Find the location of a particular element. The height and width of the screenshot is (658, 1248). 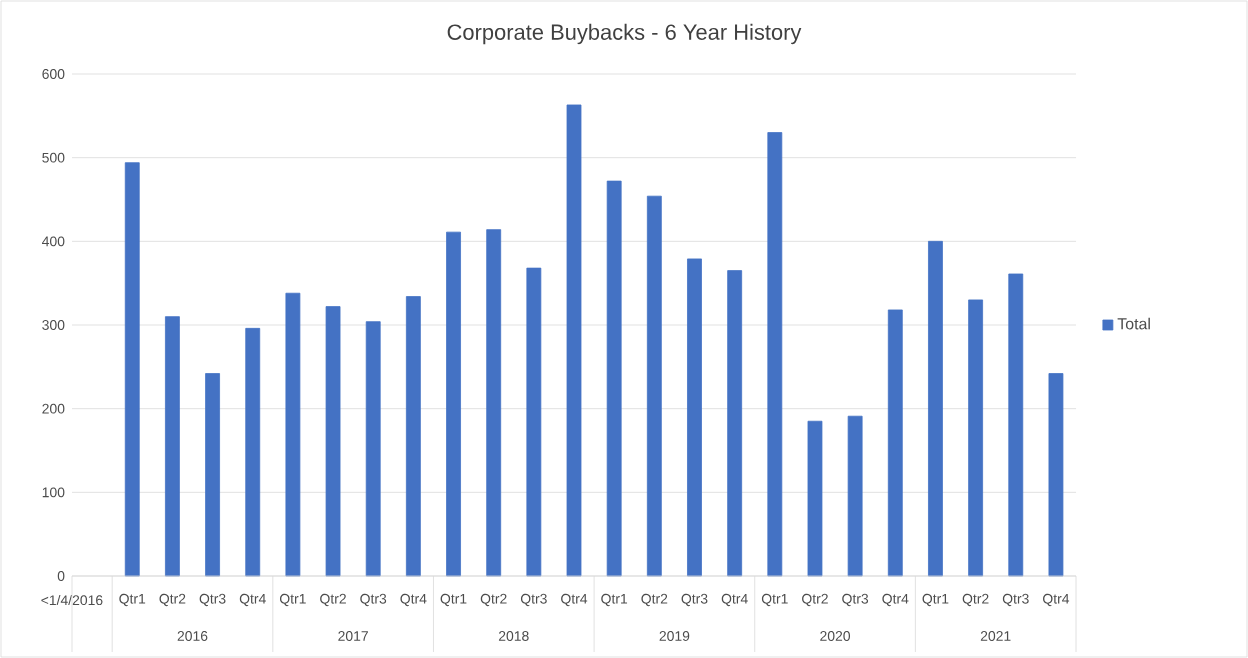

chart-title: Corporate Buybacks - 6 Year History is located at coordinates (624, 34).